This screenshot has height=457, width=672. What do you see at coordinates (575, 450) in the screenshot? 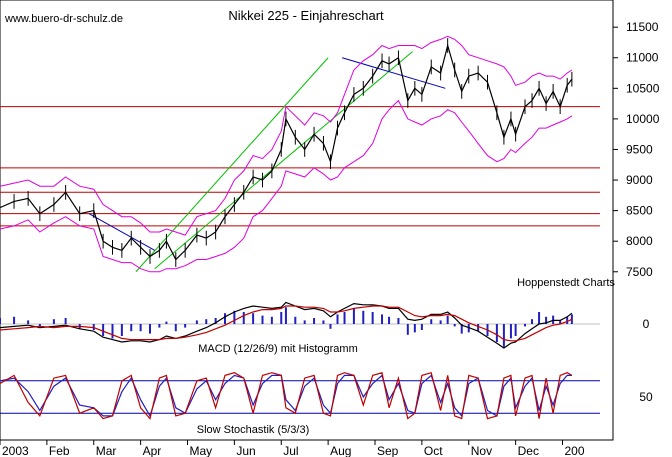
I see `x-tick-label: 200` at bounding box center [575, 450].